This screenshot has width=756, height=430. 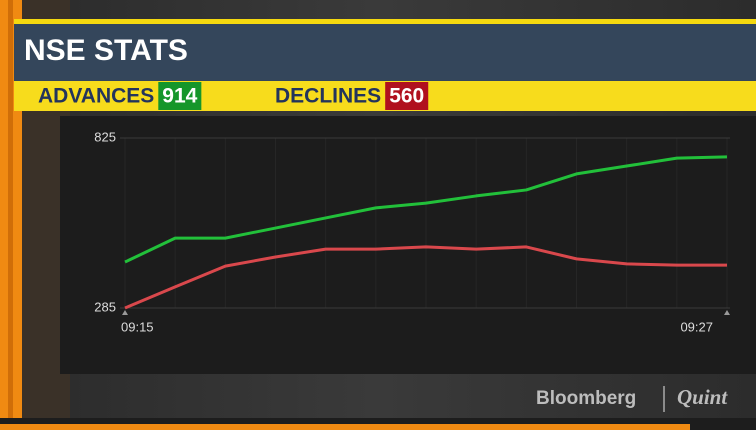 I want to click on title-bar, so click(x=385, y=52).